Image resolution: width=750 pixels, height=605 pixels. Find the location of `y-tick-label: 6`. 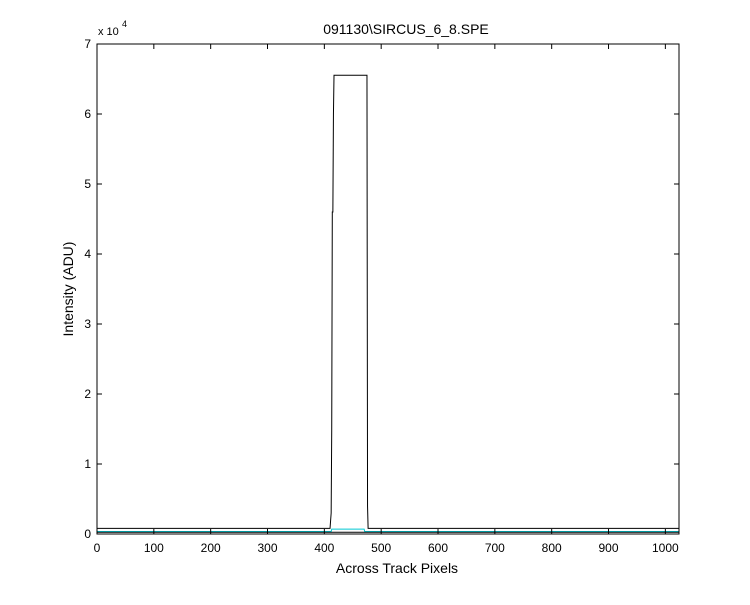

y-tick-label: 6 is located at coordinates (87, 114).